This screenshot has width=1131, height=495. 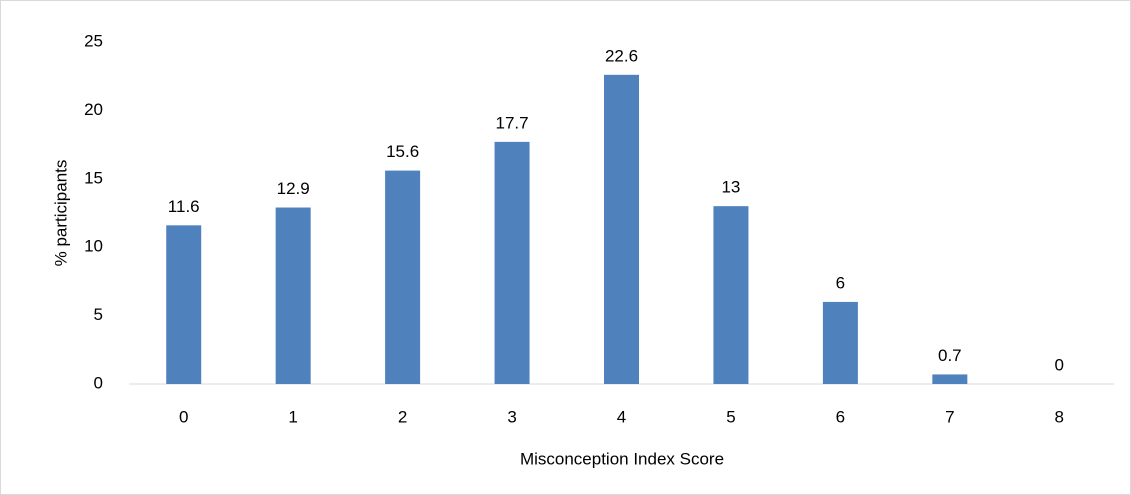 What do you see at coordinates (950, 355) in the screenshot?
I see `data-label: 0.7` at bounding box center [950, 355].